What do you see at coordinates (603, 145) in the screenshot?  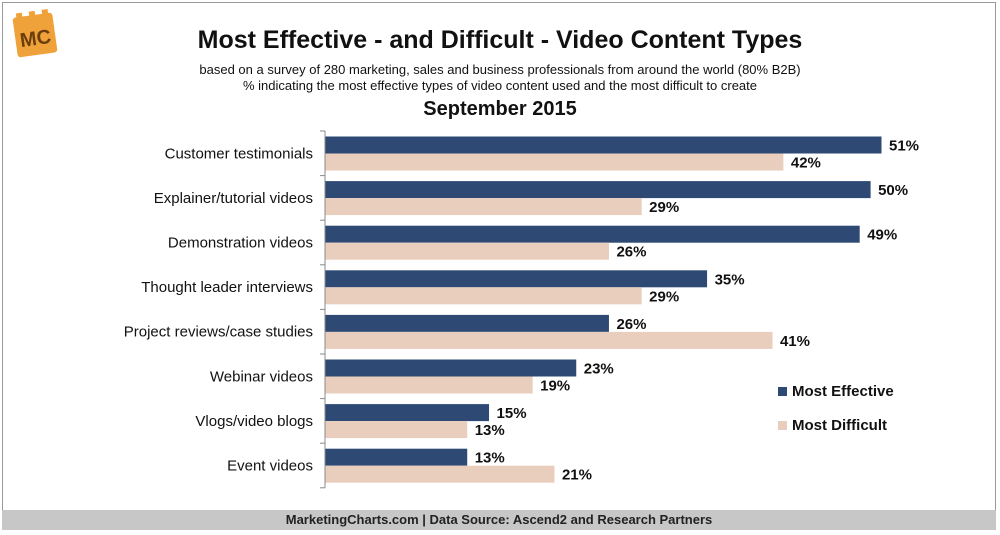 I see `bar-effective-customer-testimonials` at bounding box center [603, 145].